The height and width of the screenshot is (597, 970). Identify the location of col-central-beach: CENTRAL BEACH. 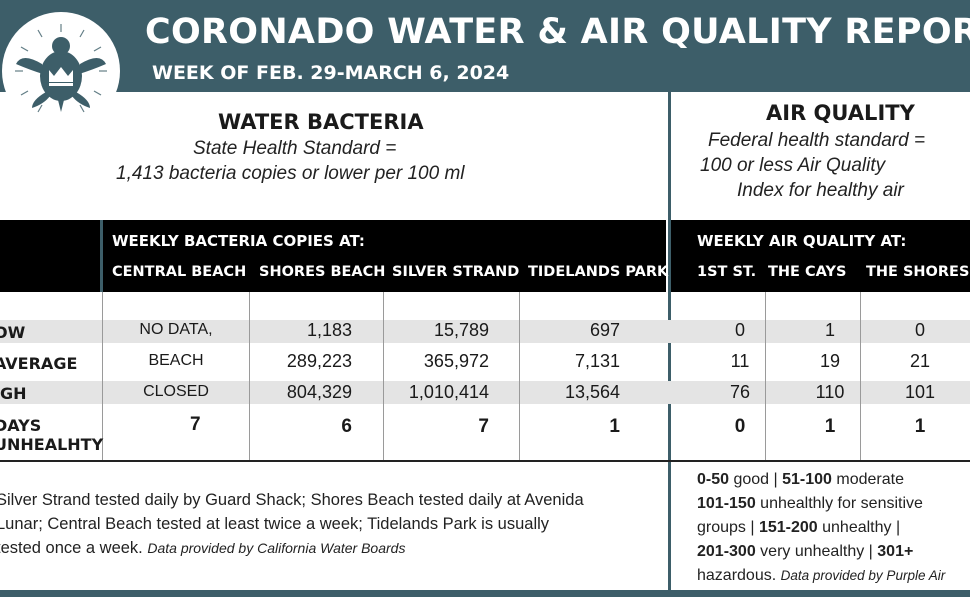
(179, 272).